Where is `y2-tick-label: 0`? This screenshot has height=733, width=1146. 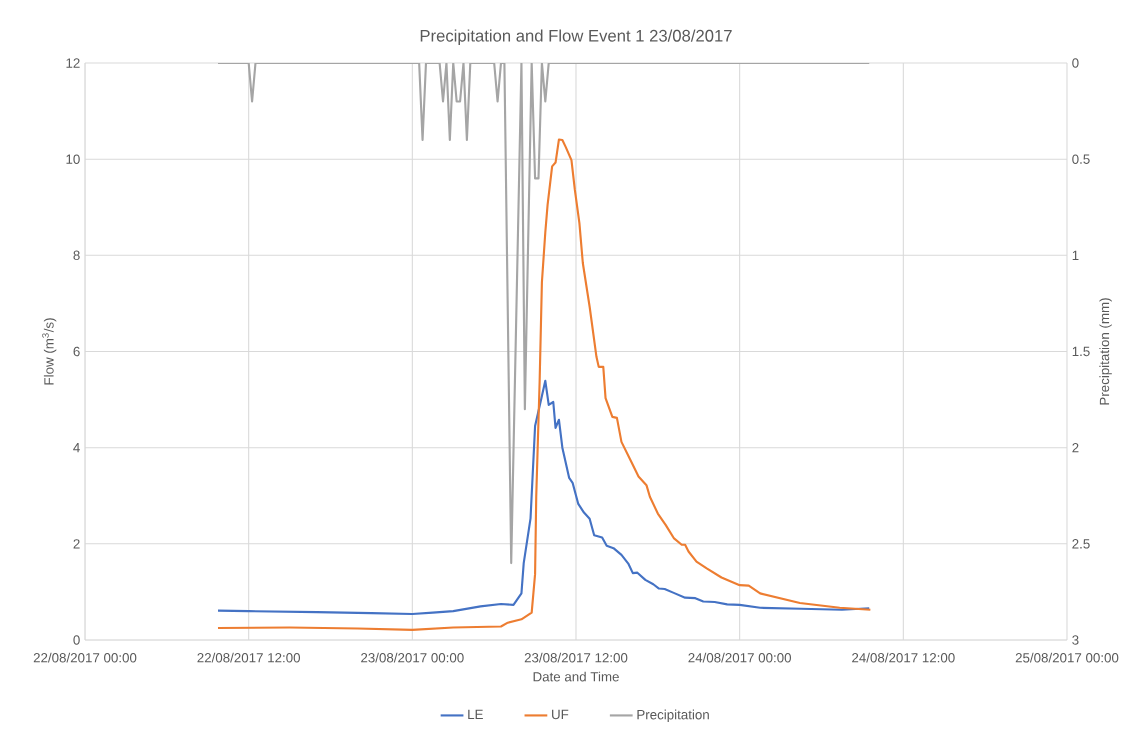
y2-tick-label: 0 is located at coordinates (1075, 63).